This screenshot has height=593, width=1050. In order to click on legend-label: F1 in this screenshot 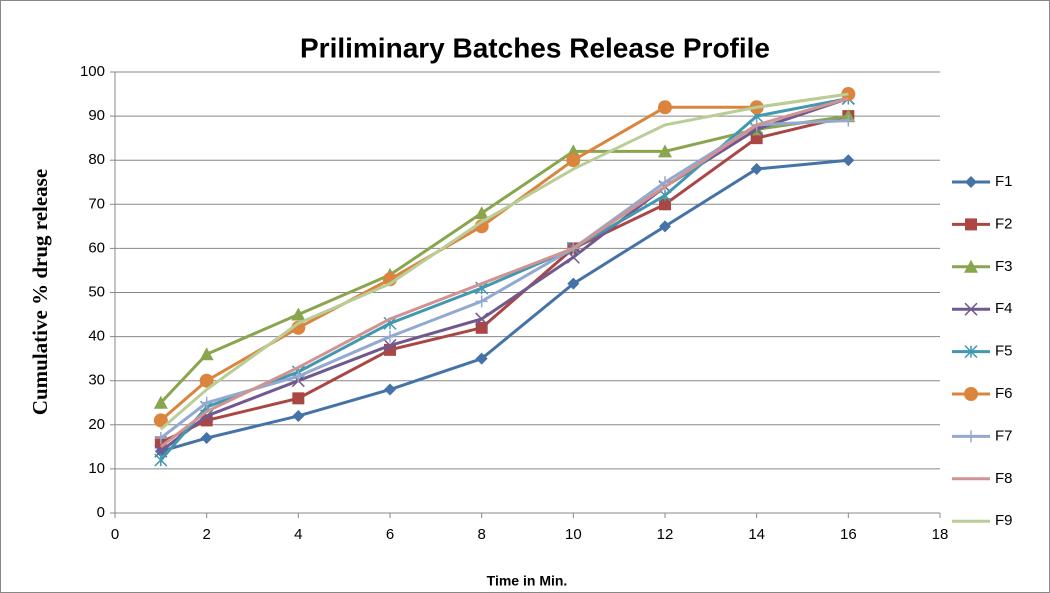, I will do `click(1004, 181)`.